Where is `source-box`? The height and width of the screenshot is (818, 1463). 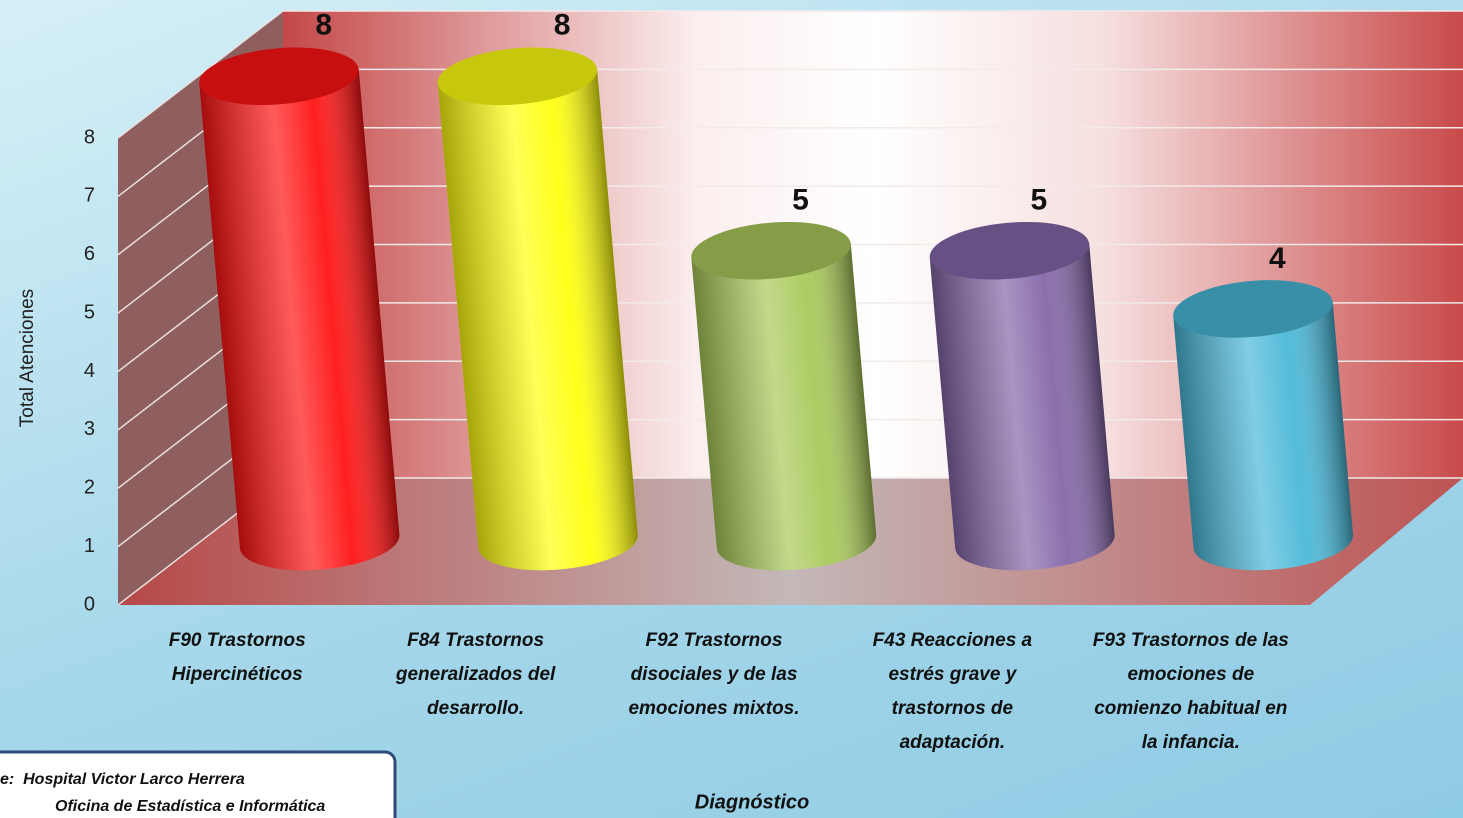
source-box is located at coordinates (198, 784).